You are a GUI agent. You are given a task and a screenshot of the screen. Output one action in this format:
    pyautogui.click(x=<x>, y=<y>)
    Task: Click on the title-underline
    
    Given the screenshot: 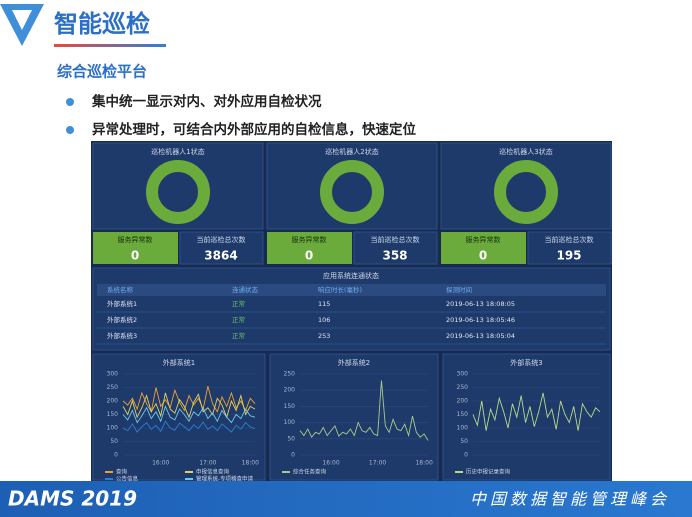 What is the action you would take?
    pyautogui.click(x=110, y=45)
    